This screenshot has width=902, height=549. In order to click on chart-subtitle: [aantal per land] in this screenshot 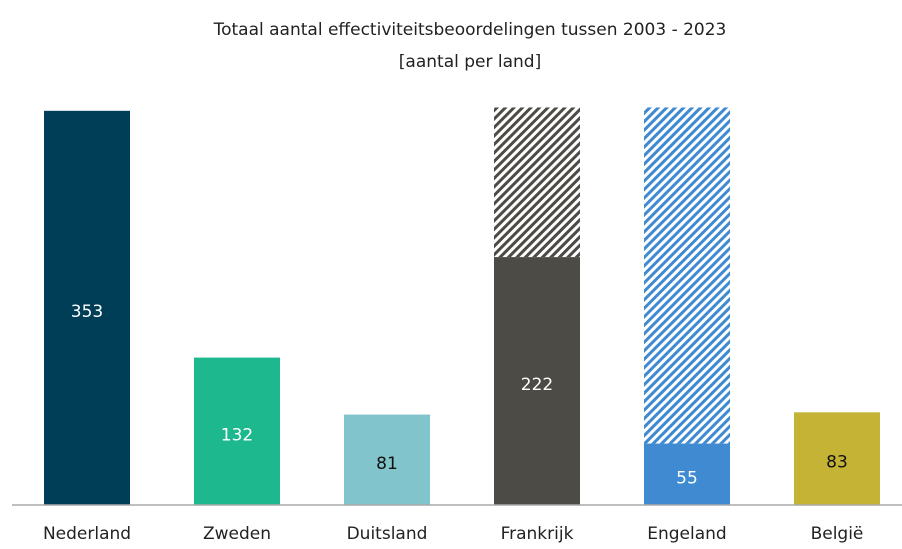, I will do `click(470, 62)`.